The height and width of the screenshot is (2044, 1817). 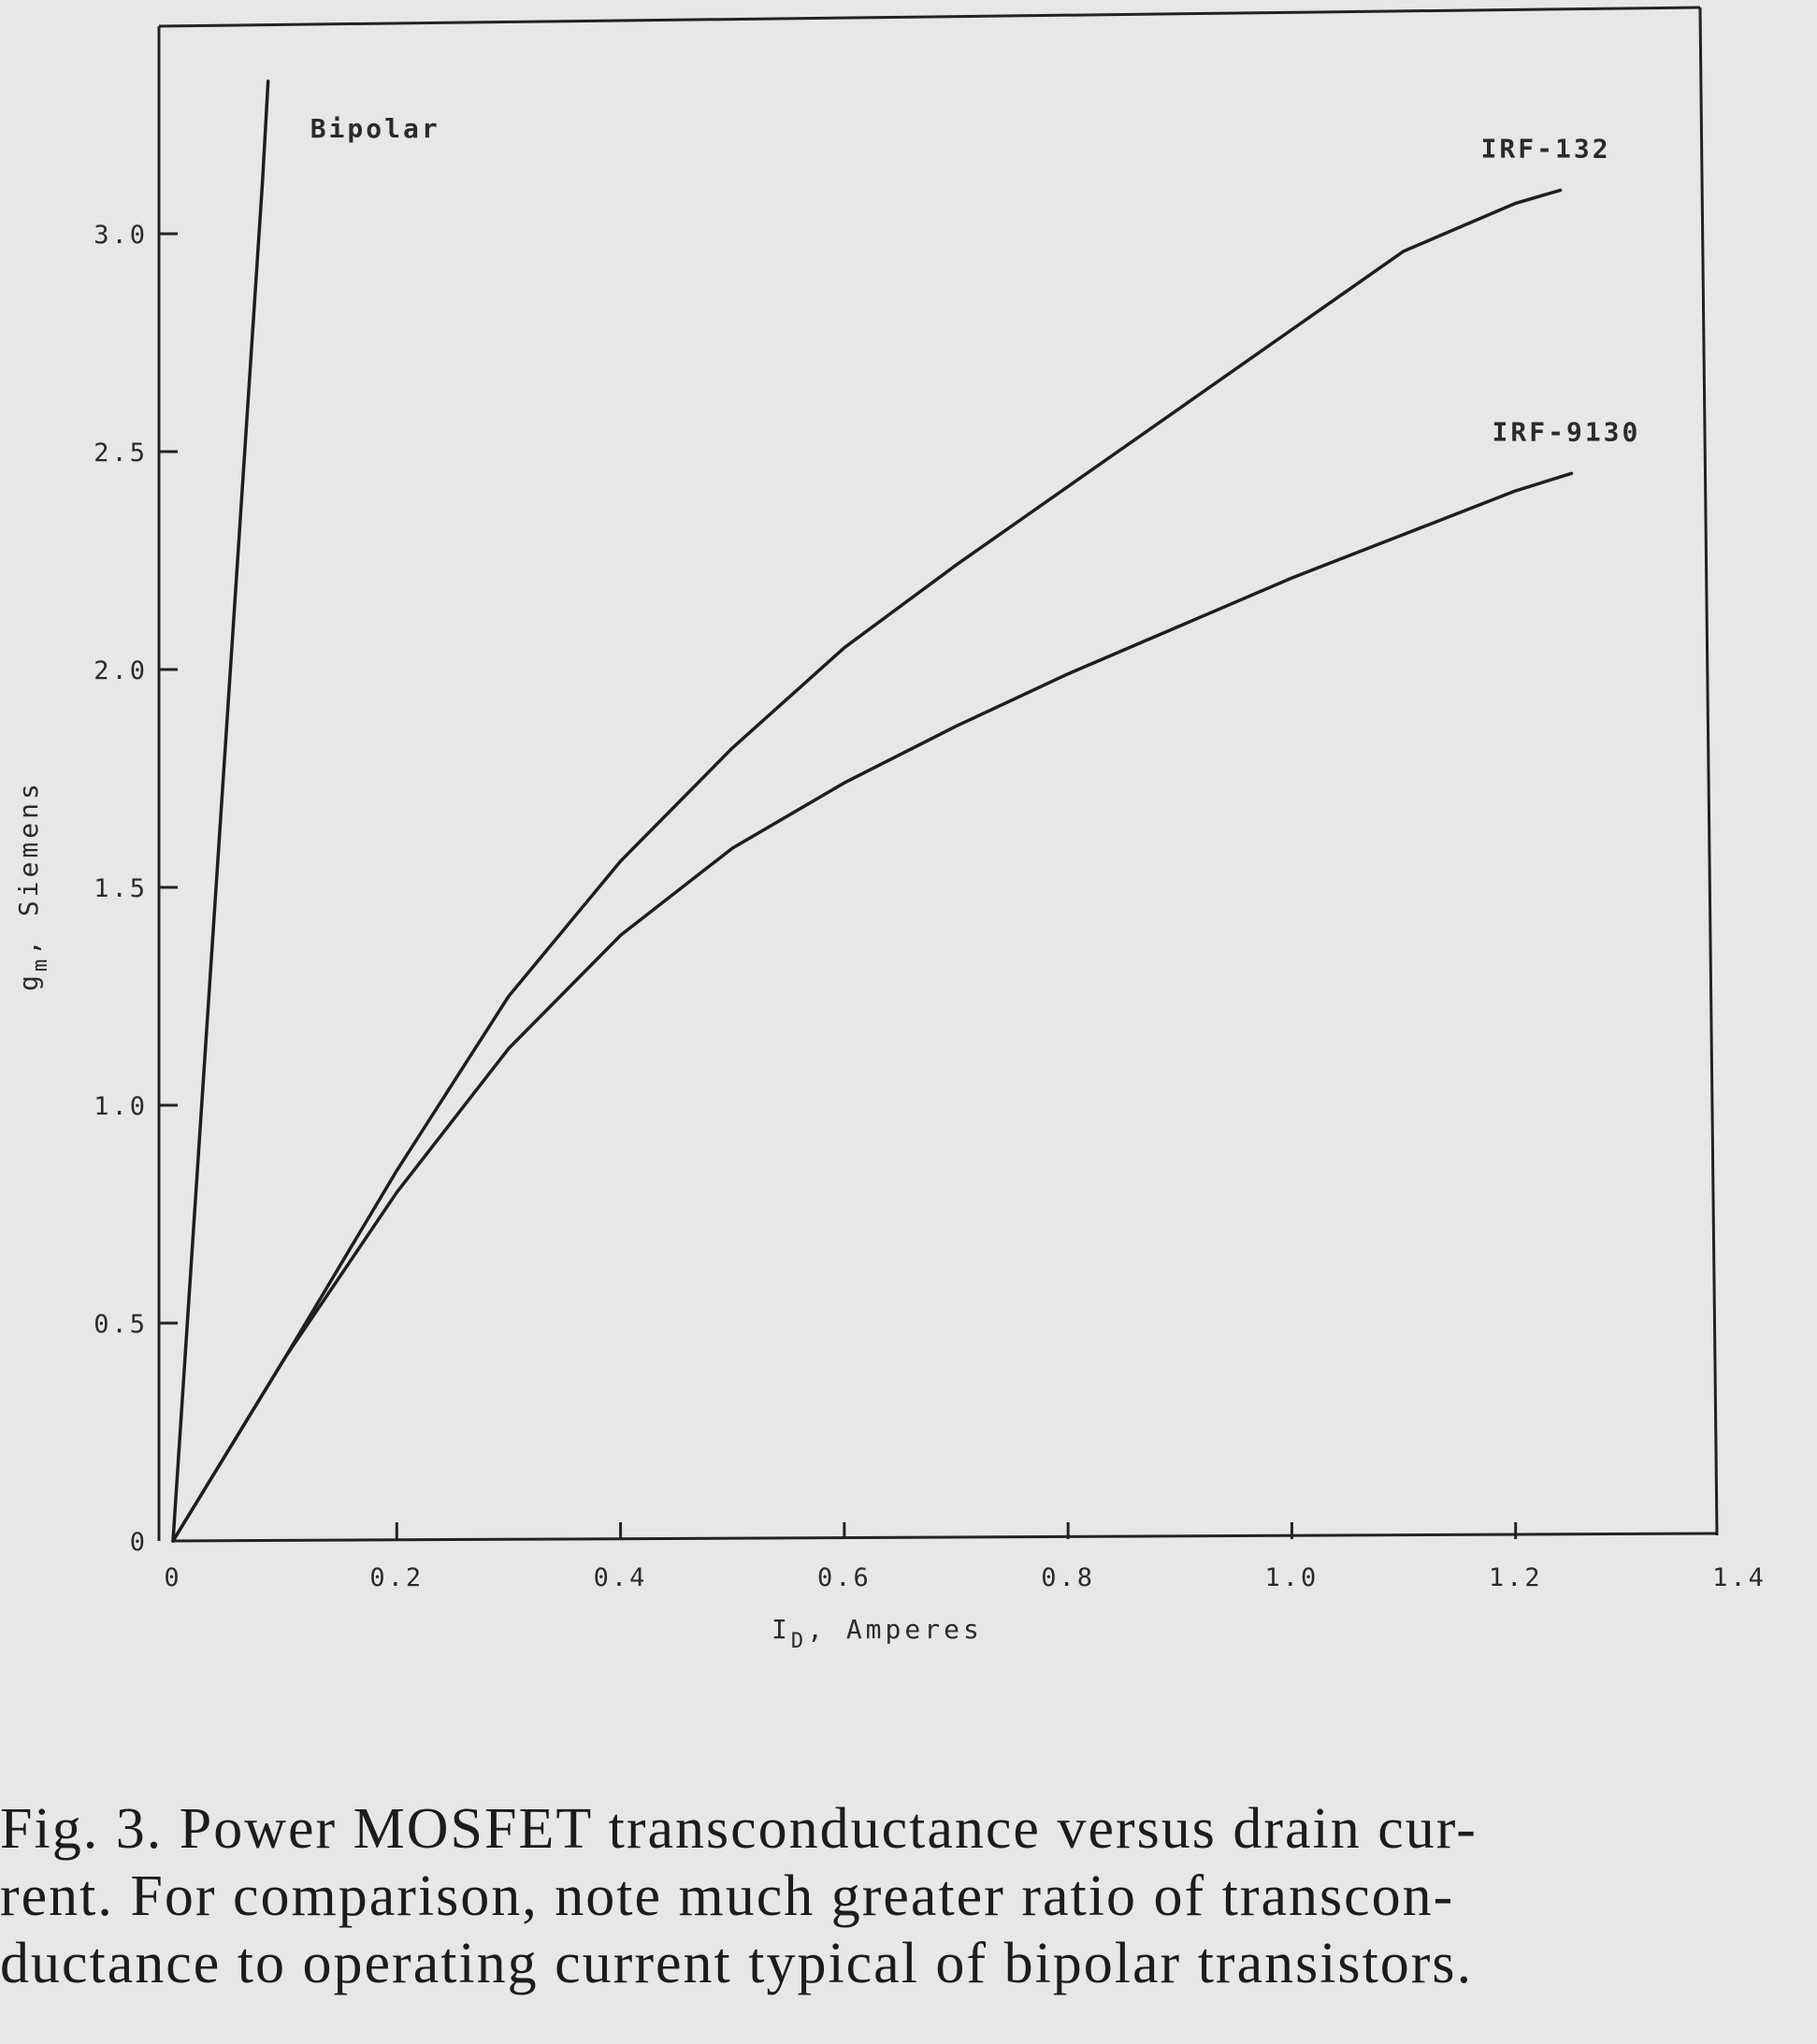 What do you see at coordinates (1516, 1577) in the screenshot?
I see `x-tick-label: 1.2` at bounding box center [1516, 1577].